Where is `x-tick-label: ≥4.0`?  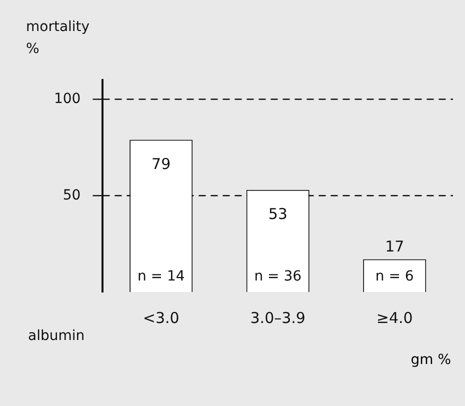
x-tick-label: ≥4.0 is located at coordinates (394, 317).